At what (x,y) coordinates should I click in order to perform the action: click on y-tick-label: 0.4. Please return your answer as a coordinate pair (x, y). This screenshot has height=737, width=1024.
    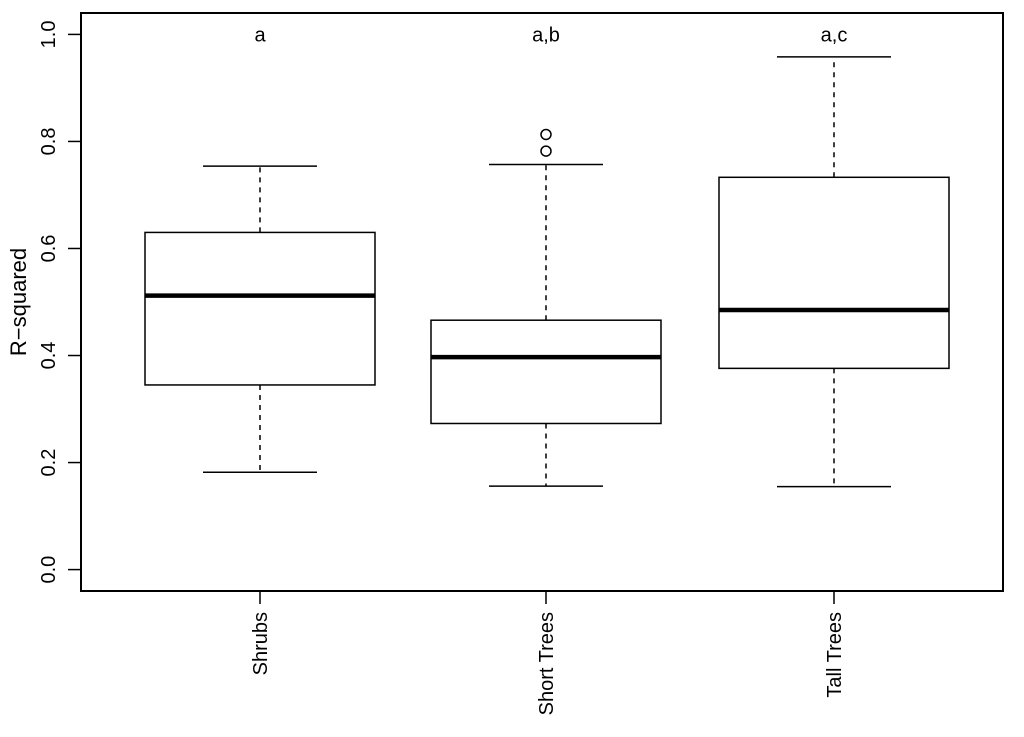
    Looking at the image, I should click on (49, 356).